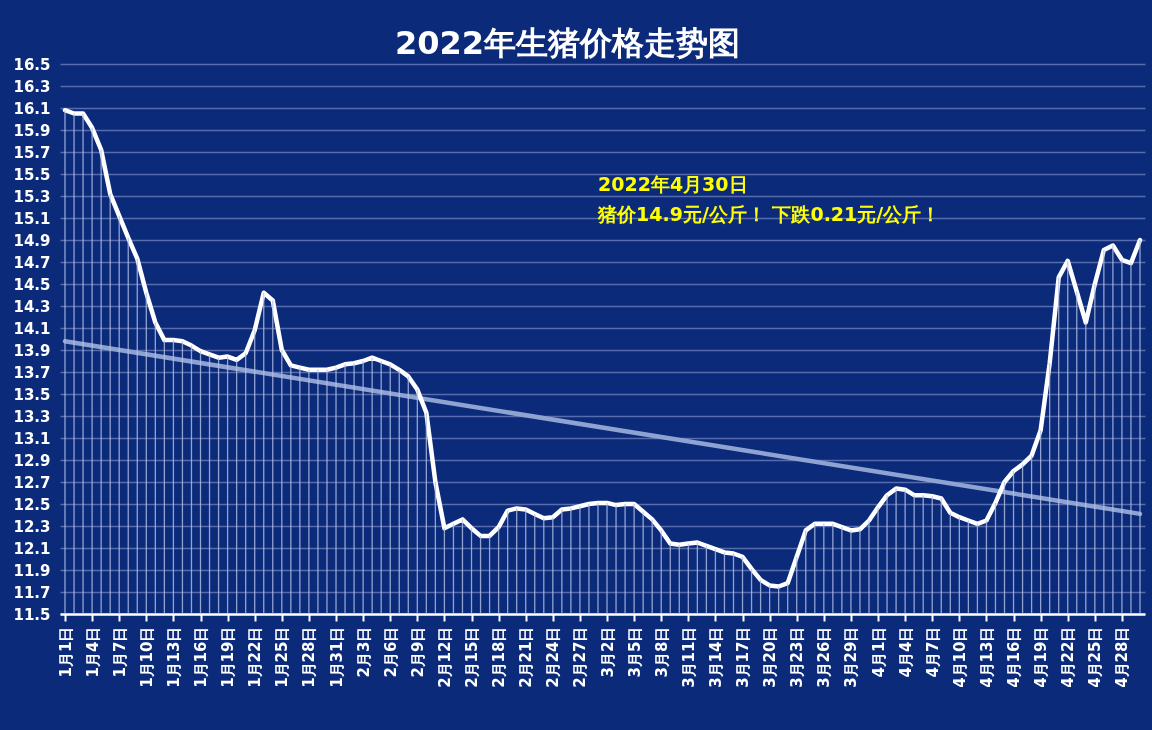  What do you see at coordinates (32, 262) in the screenshot?
I see `y-tick-label: 14.7` at bounding box center [32, 262].